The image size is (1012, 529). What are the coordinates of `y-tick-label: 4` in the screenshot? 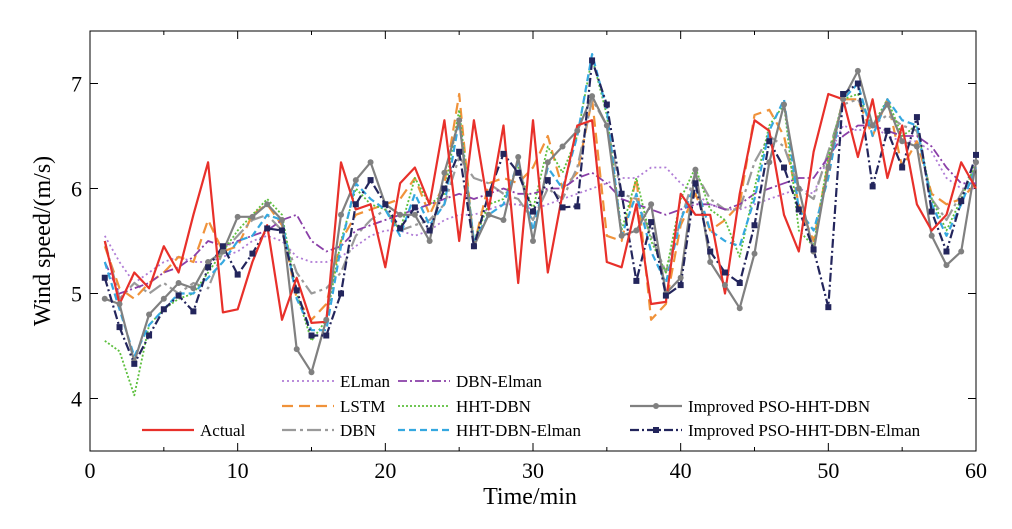 It's located at (76, 399).